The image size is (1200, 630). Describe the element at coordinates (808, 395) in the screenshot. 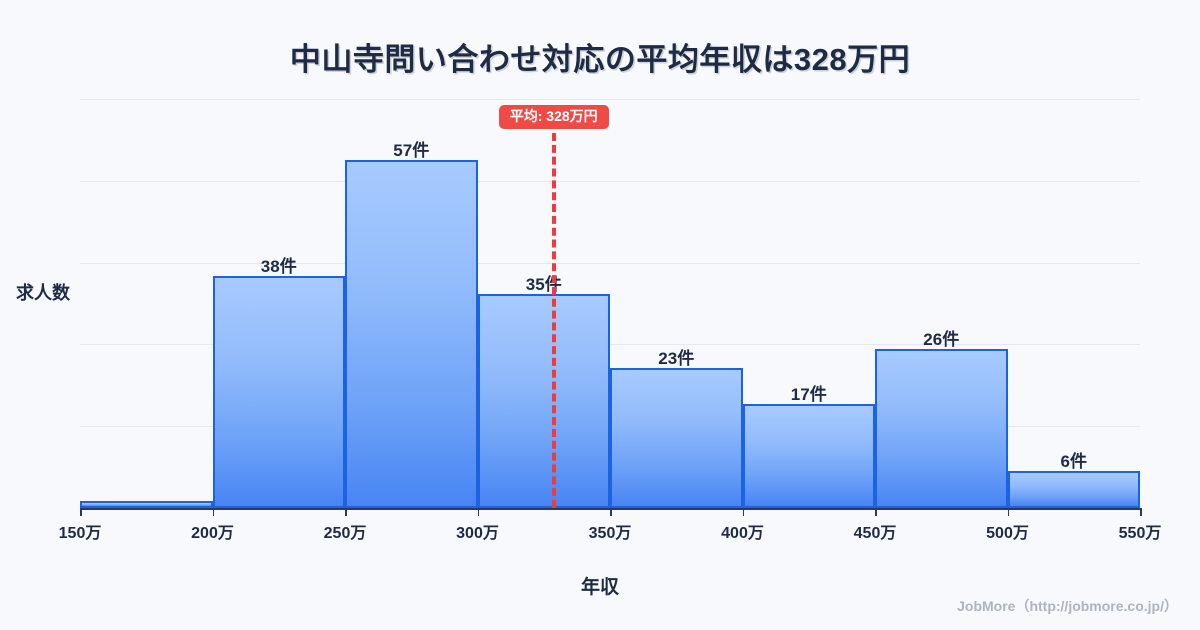

I see `bar-value-label: 17件` at that location.